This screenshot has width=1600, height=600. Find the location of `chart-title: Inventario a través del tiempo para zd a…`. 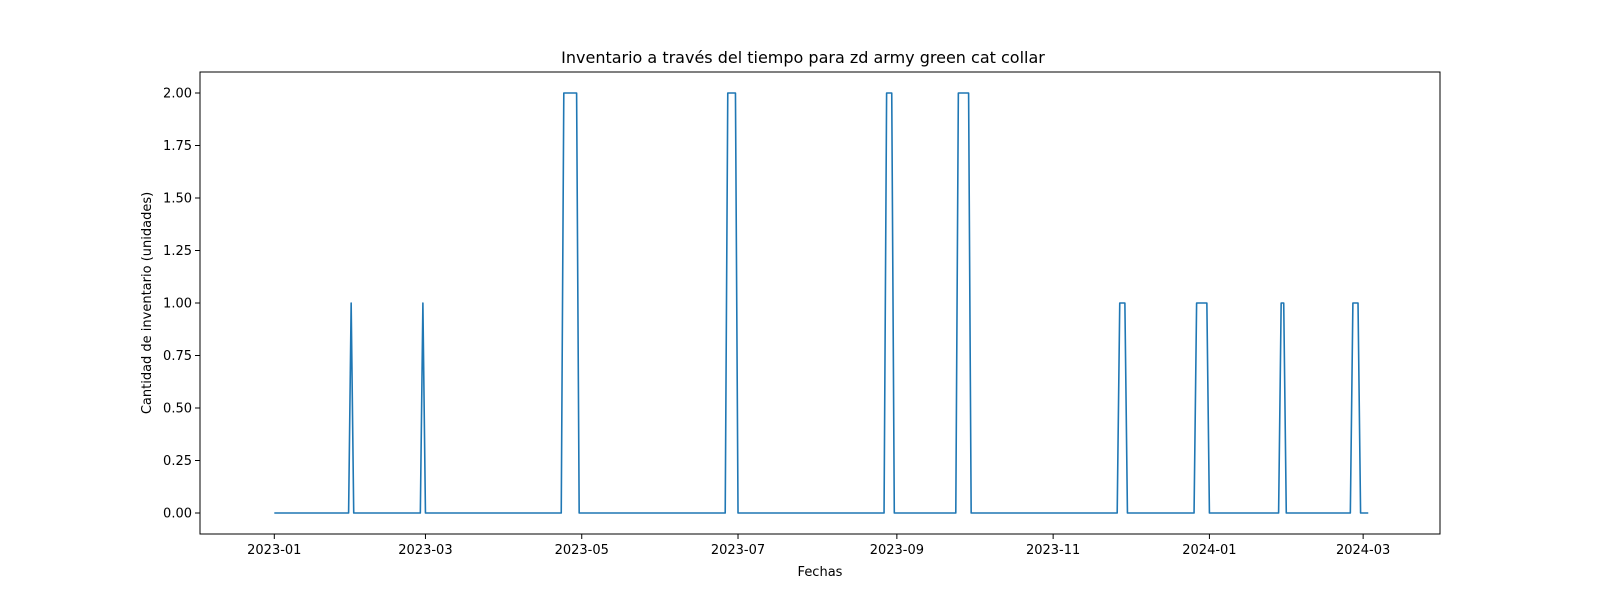

chart-title: Inventario a través del tiempo para zd a… is located at coordinates (803, 57).